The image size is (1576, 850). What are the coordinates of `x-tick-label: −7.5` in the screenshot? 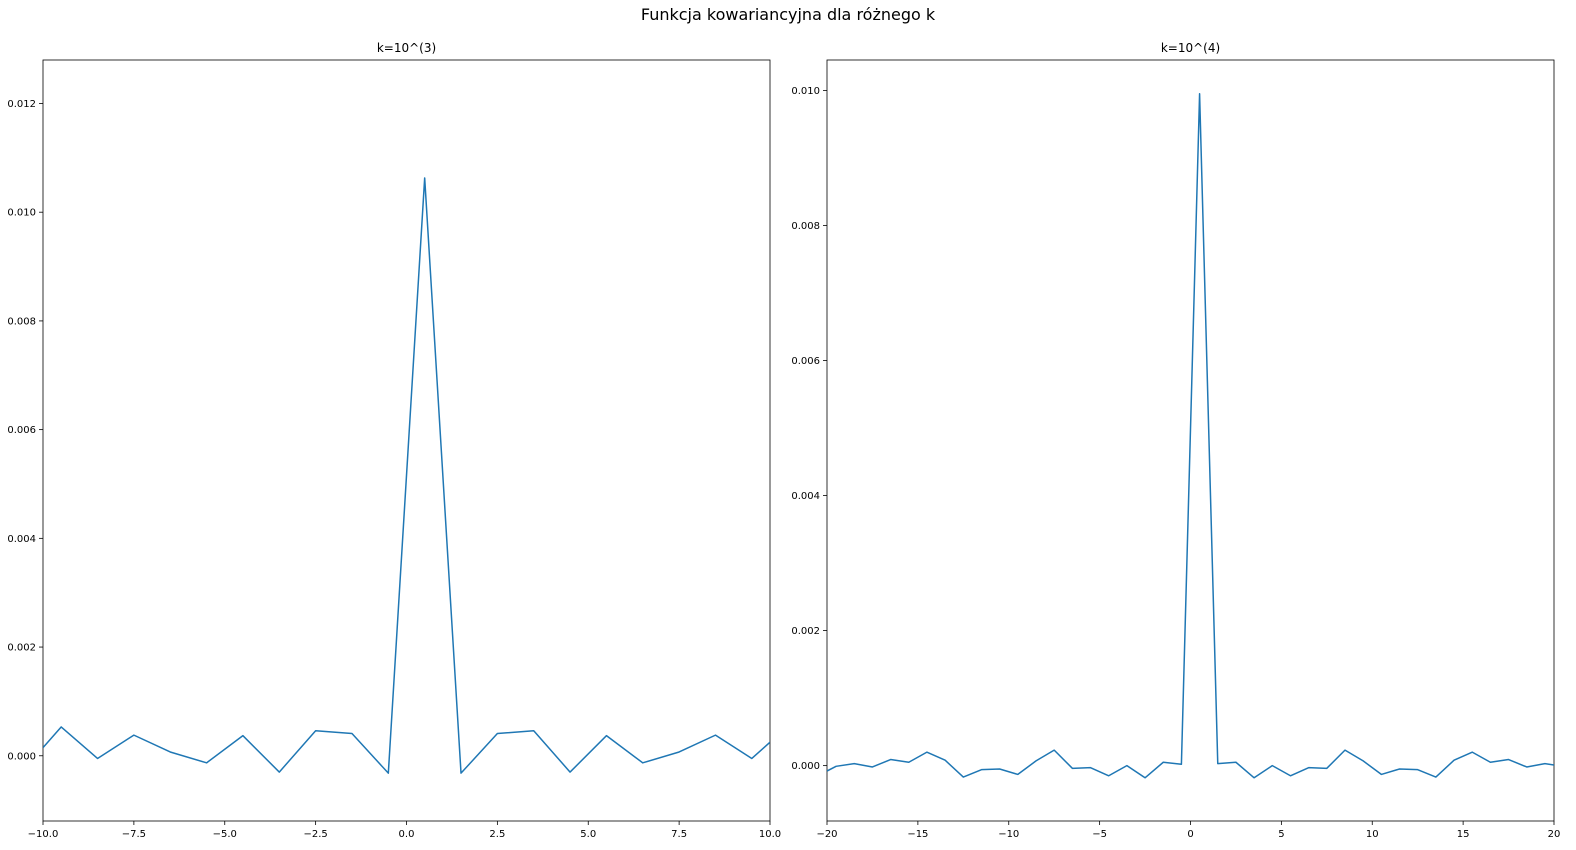 It's located at (134, 834).